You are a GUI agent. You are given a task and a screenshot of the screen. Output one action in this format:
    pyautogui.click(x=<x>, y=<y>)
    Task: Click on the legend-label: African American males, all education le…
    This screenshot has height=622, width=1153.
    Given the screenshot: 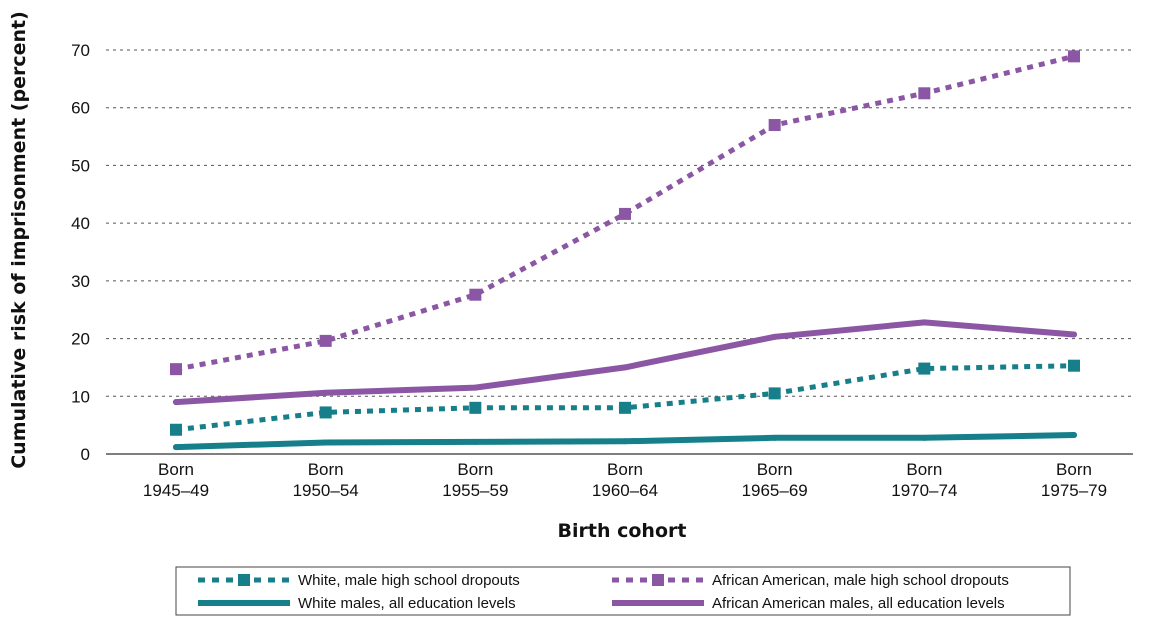 What is the action you would take?
    pyautogui.click(x=858, y=603)
    